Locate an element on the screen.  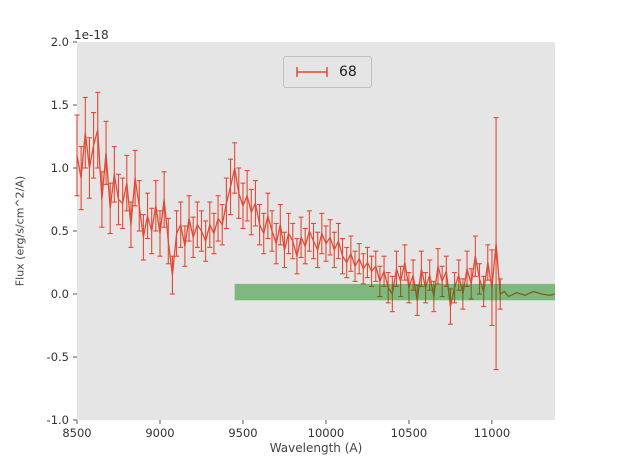
y-axis-label: Flux (erg/s/cm^2/A) is located at coordinates (20, 231).